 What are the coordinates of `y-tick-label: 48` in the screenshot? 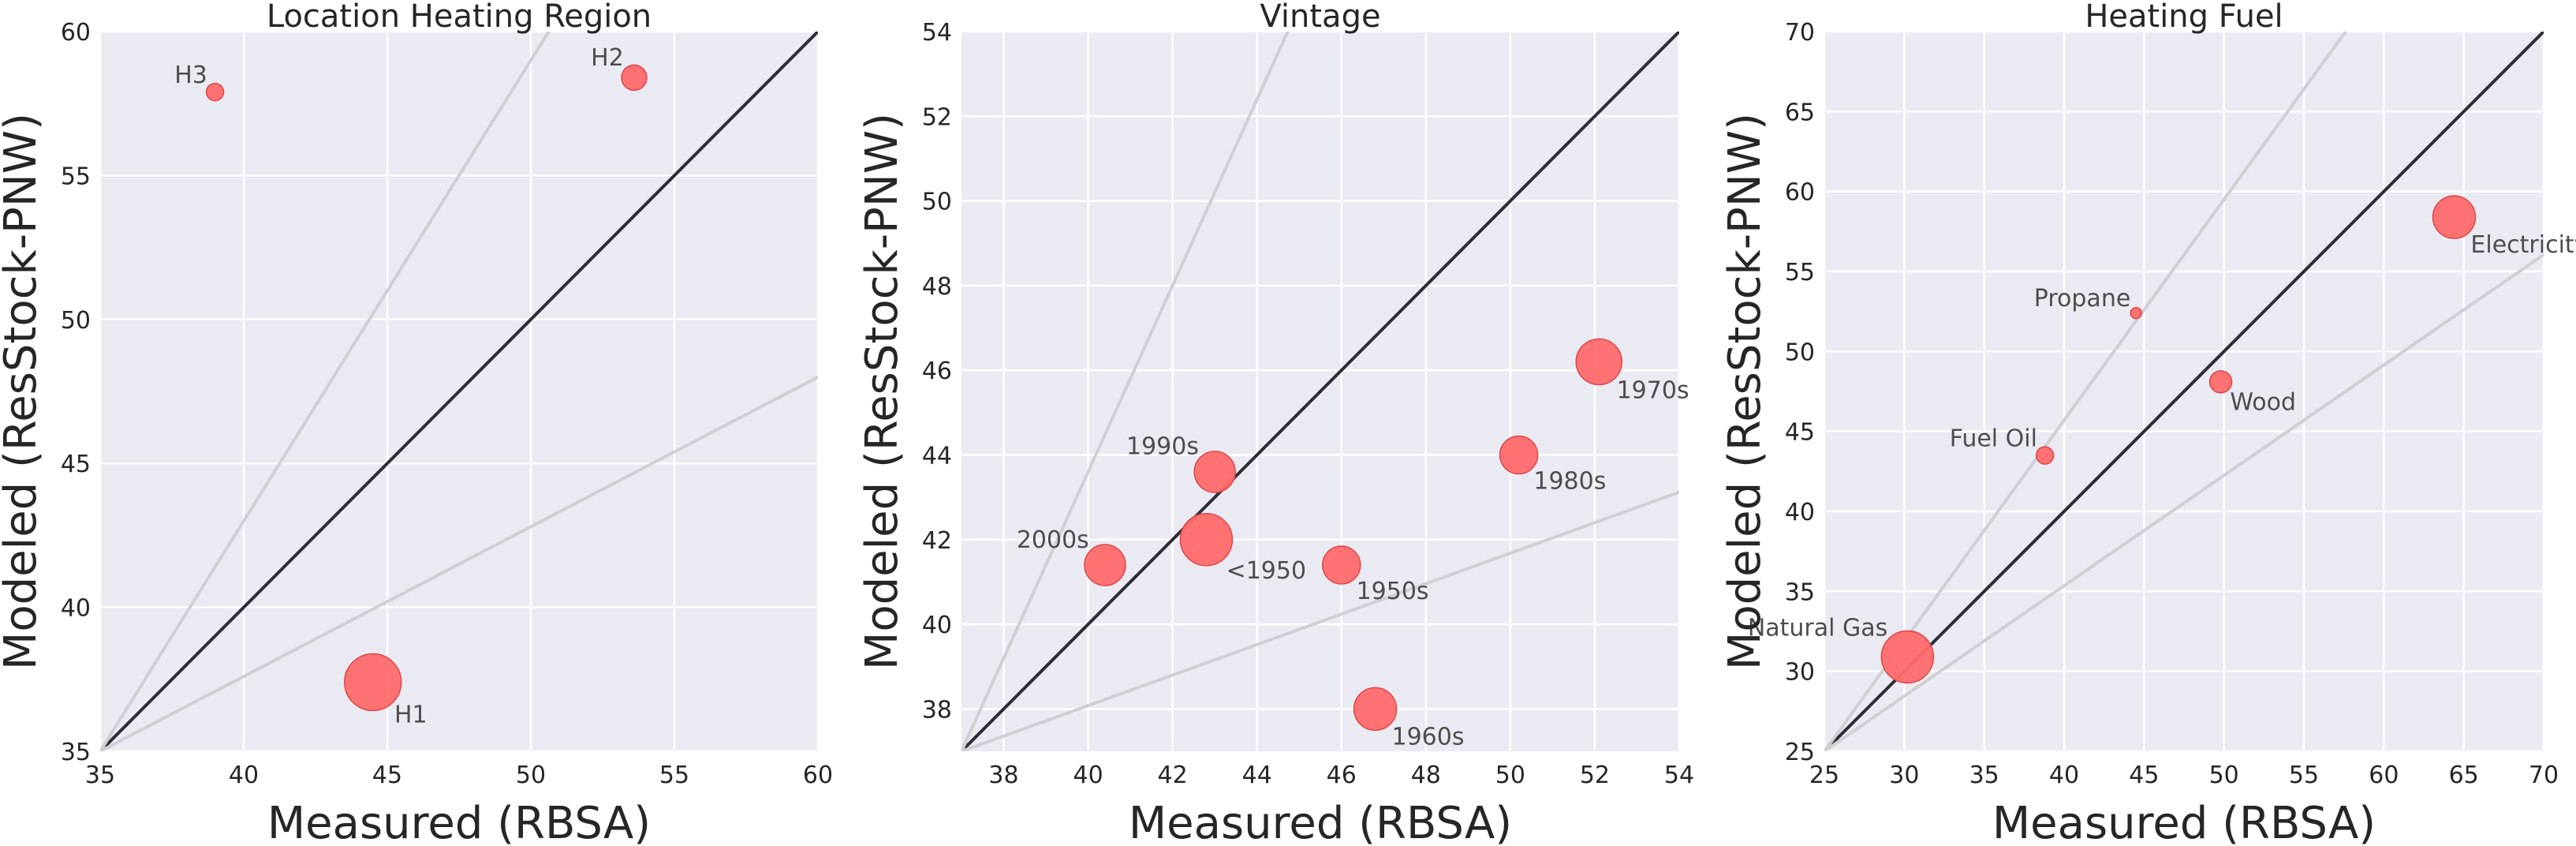 It's located at (937, 287).